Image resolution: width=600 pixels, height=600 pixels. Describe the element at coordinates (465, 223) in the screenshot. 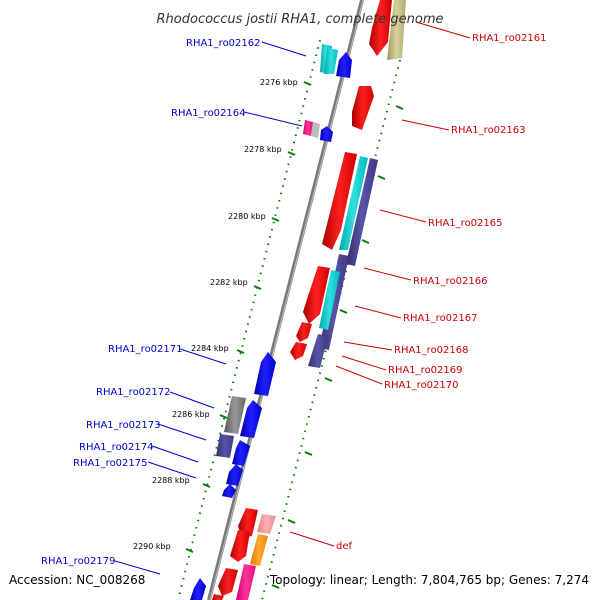

I see `gene-label: RHA1_ro02165` at that location.